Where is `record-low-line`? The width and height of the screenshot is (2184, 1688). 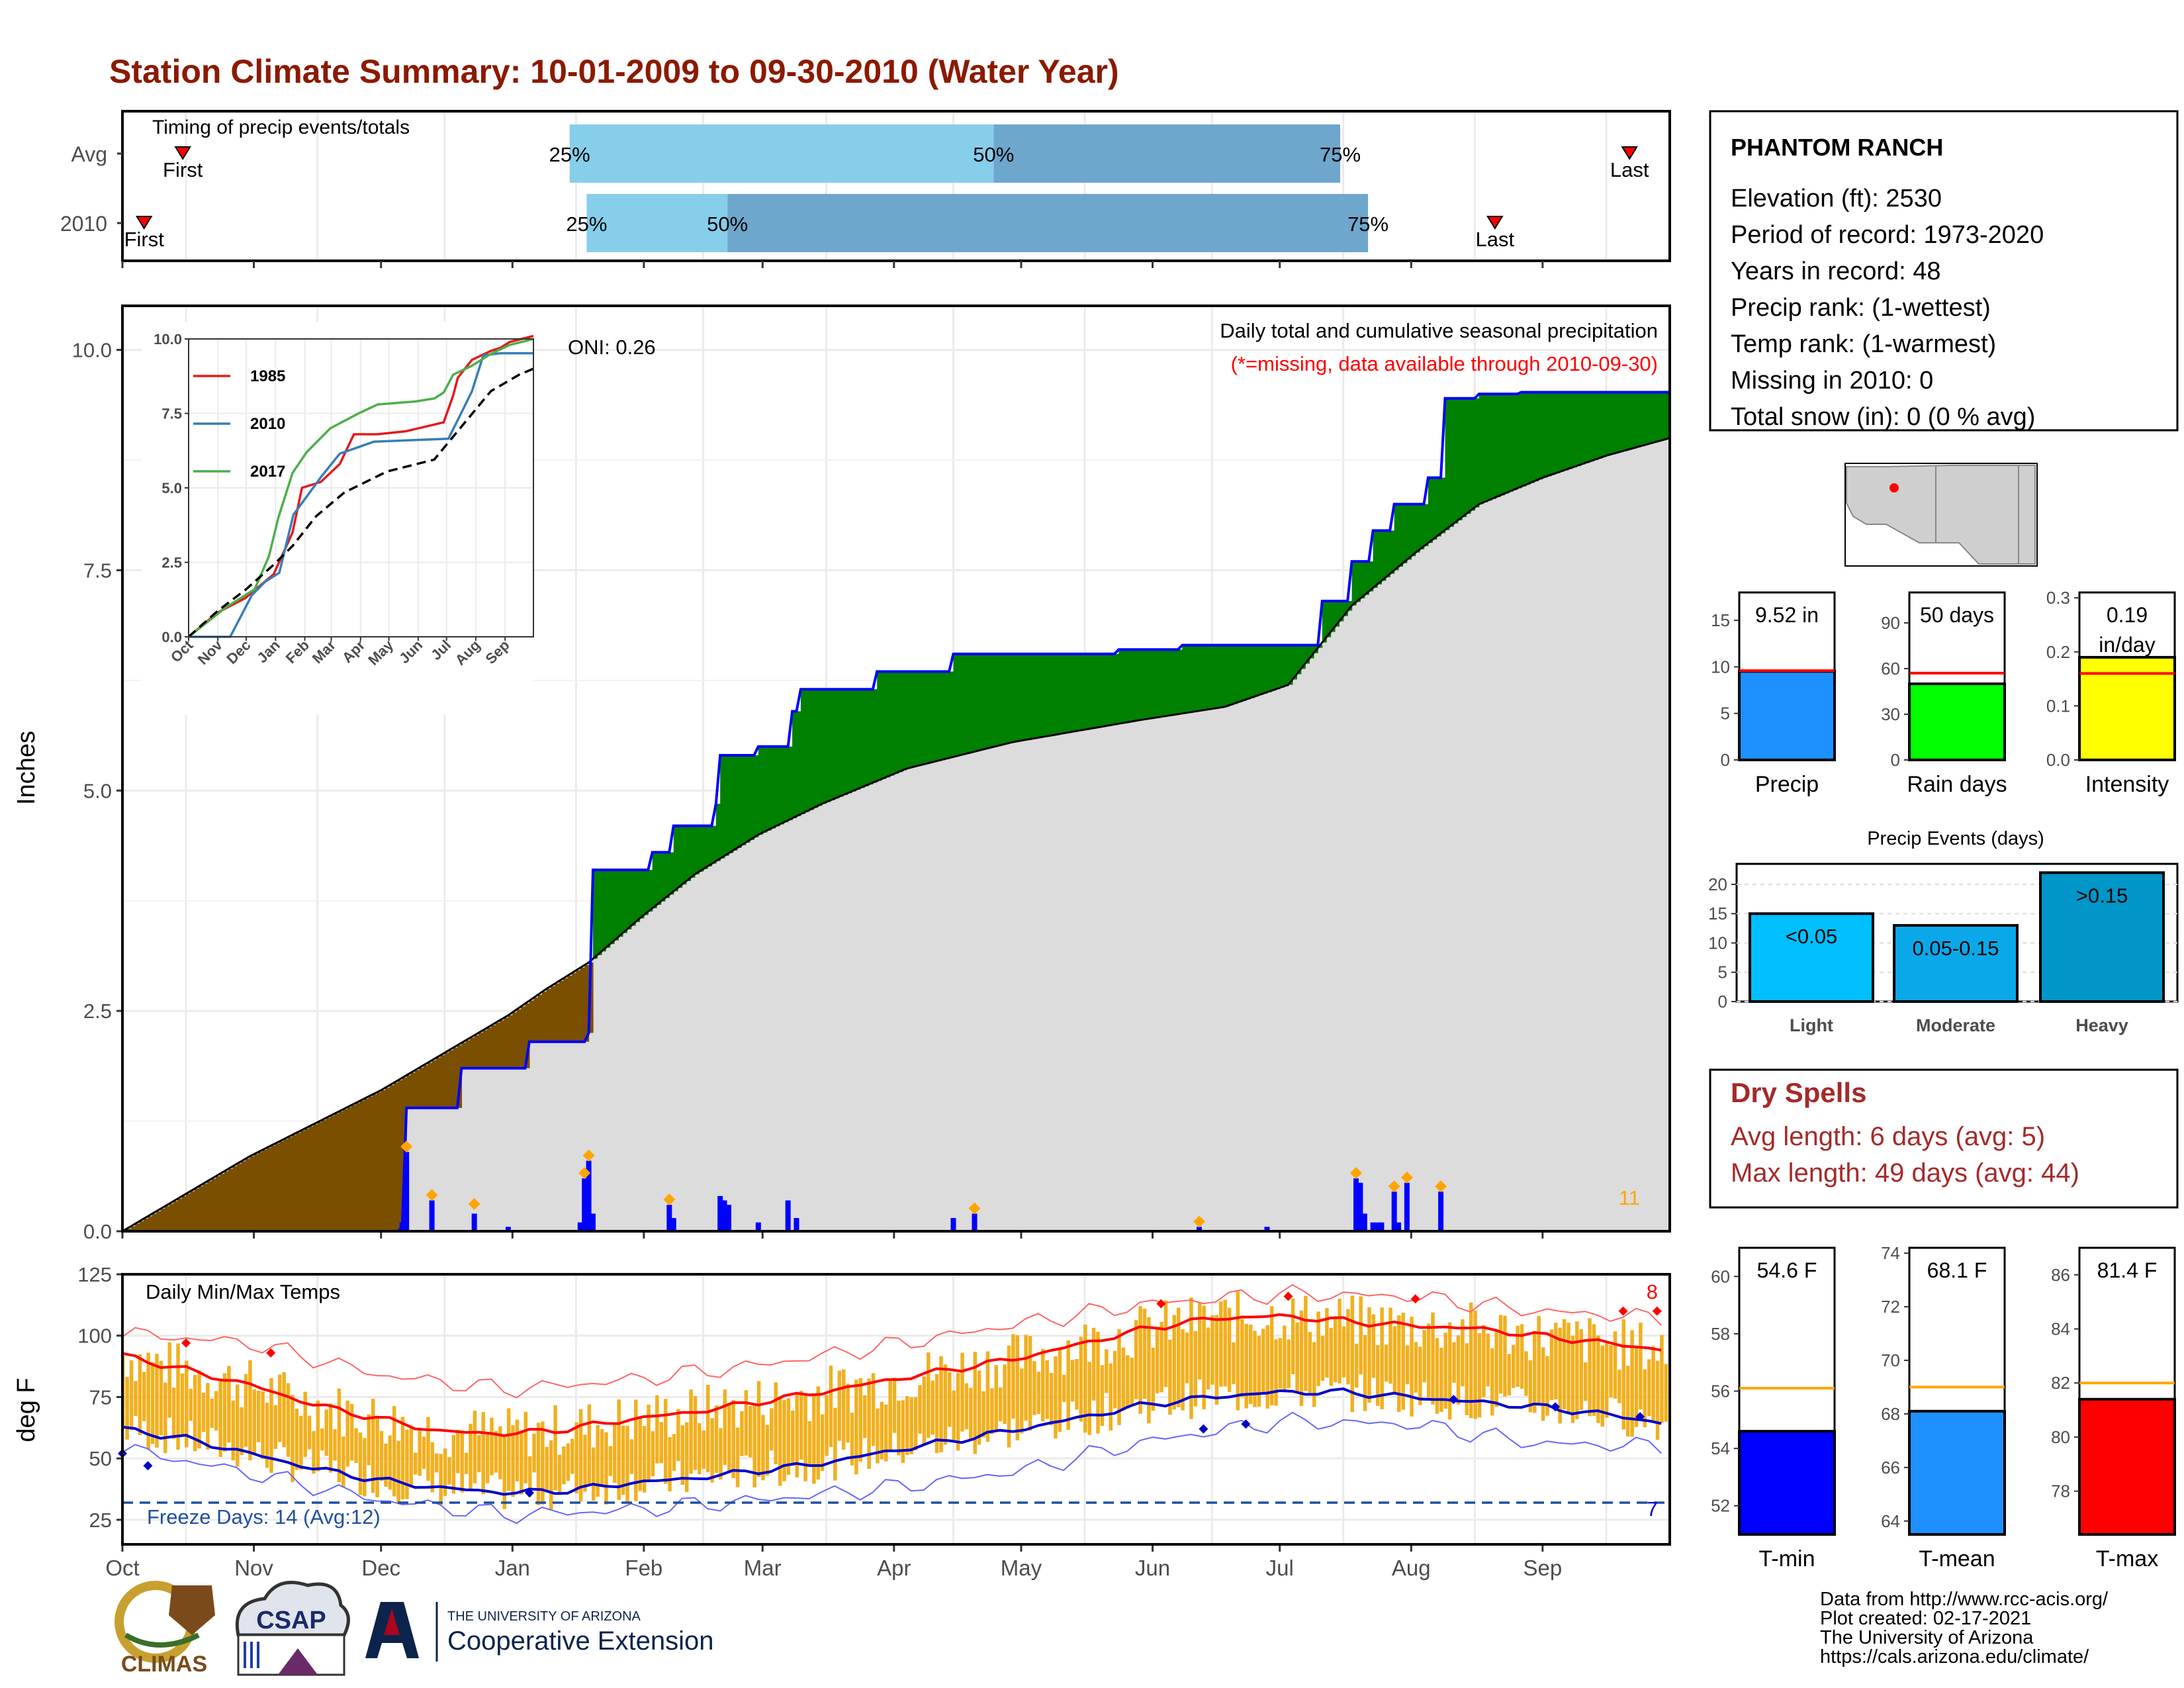
record-low-line is located at coordinates (892, 1467).